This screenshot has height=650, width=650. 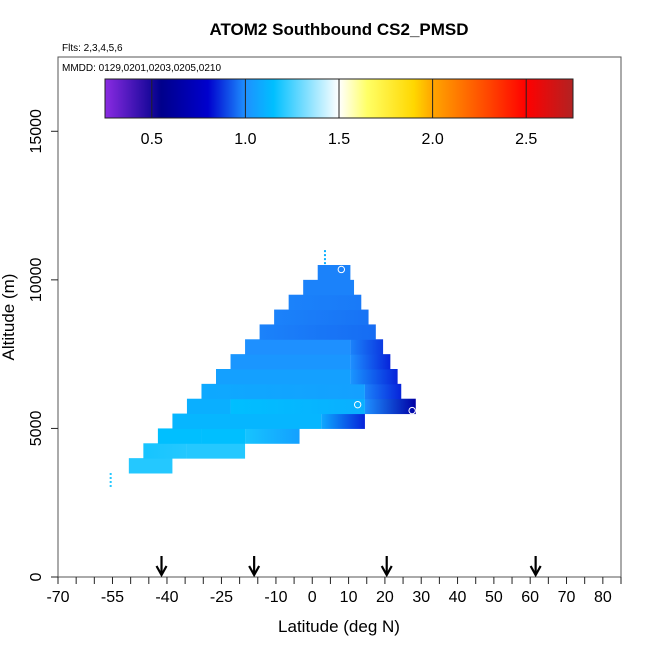 I want to click on colorbar-tick-label: 1.0, so click(x=245, y=139).